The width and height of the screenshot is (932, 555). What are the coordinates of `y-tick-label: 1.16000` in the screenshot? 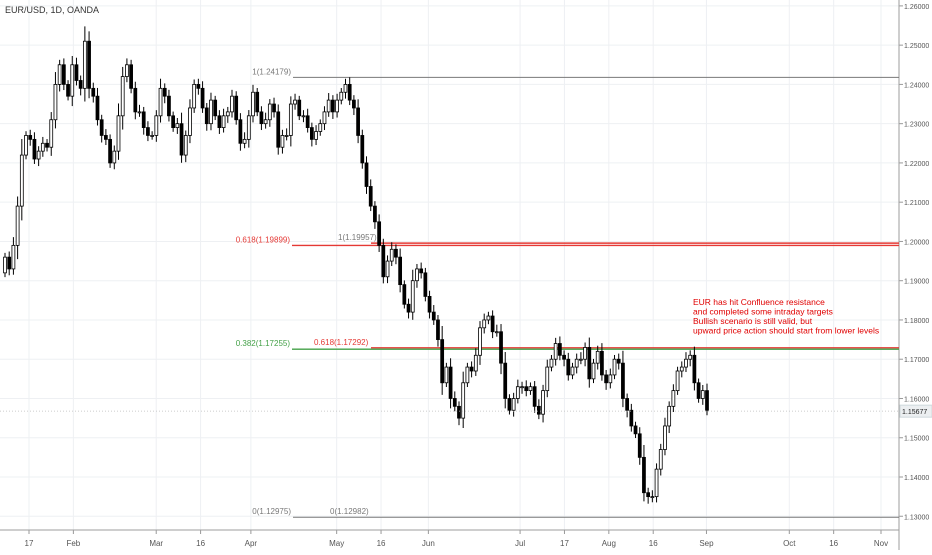 It's located at (916, 399).